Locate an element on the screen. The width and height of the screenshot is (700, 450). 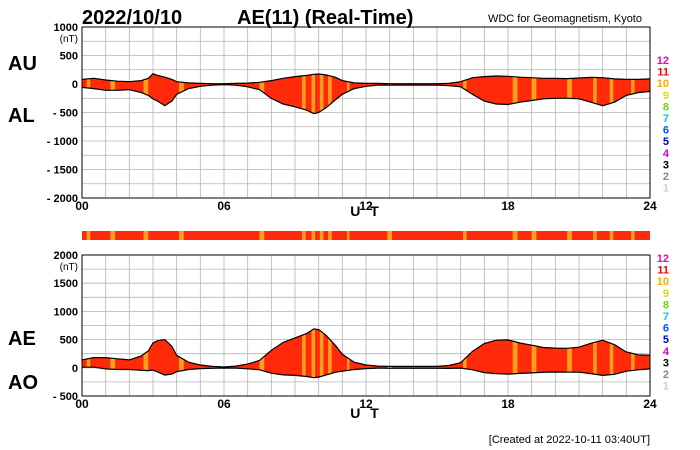
source-label: WDC for Geomagnetism, Kyoto is located at coordinates (565, 19).